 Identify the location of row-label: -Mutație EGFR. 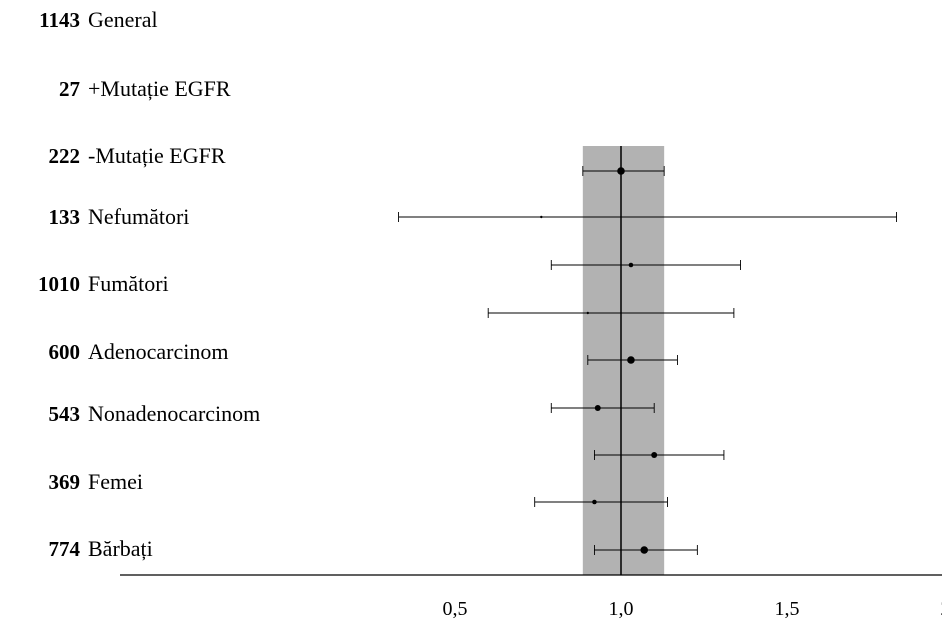
(157, 155).